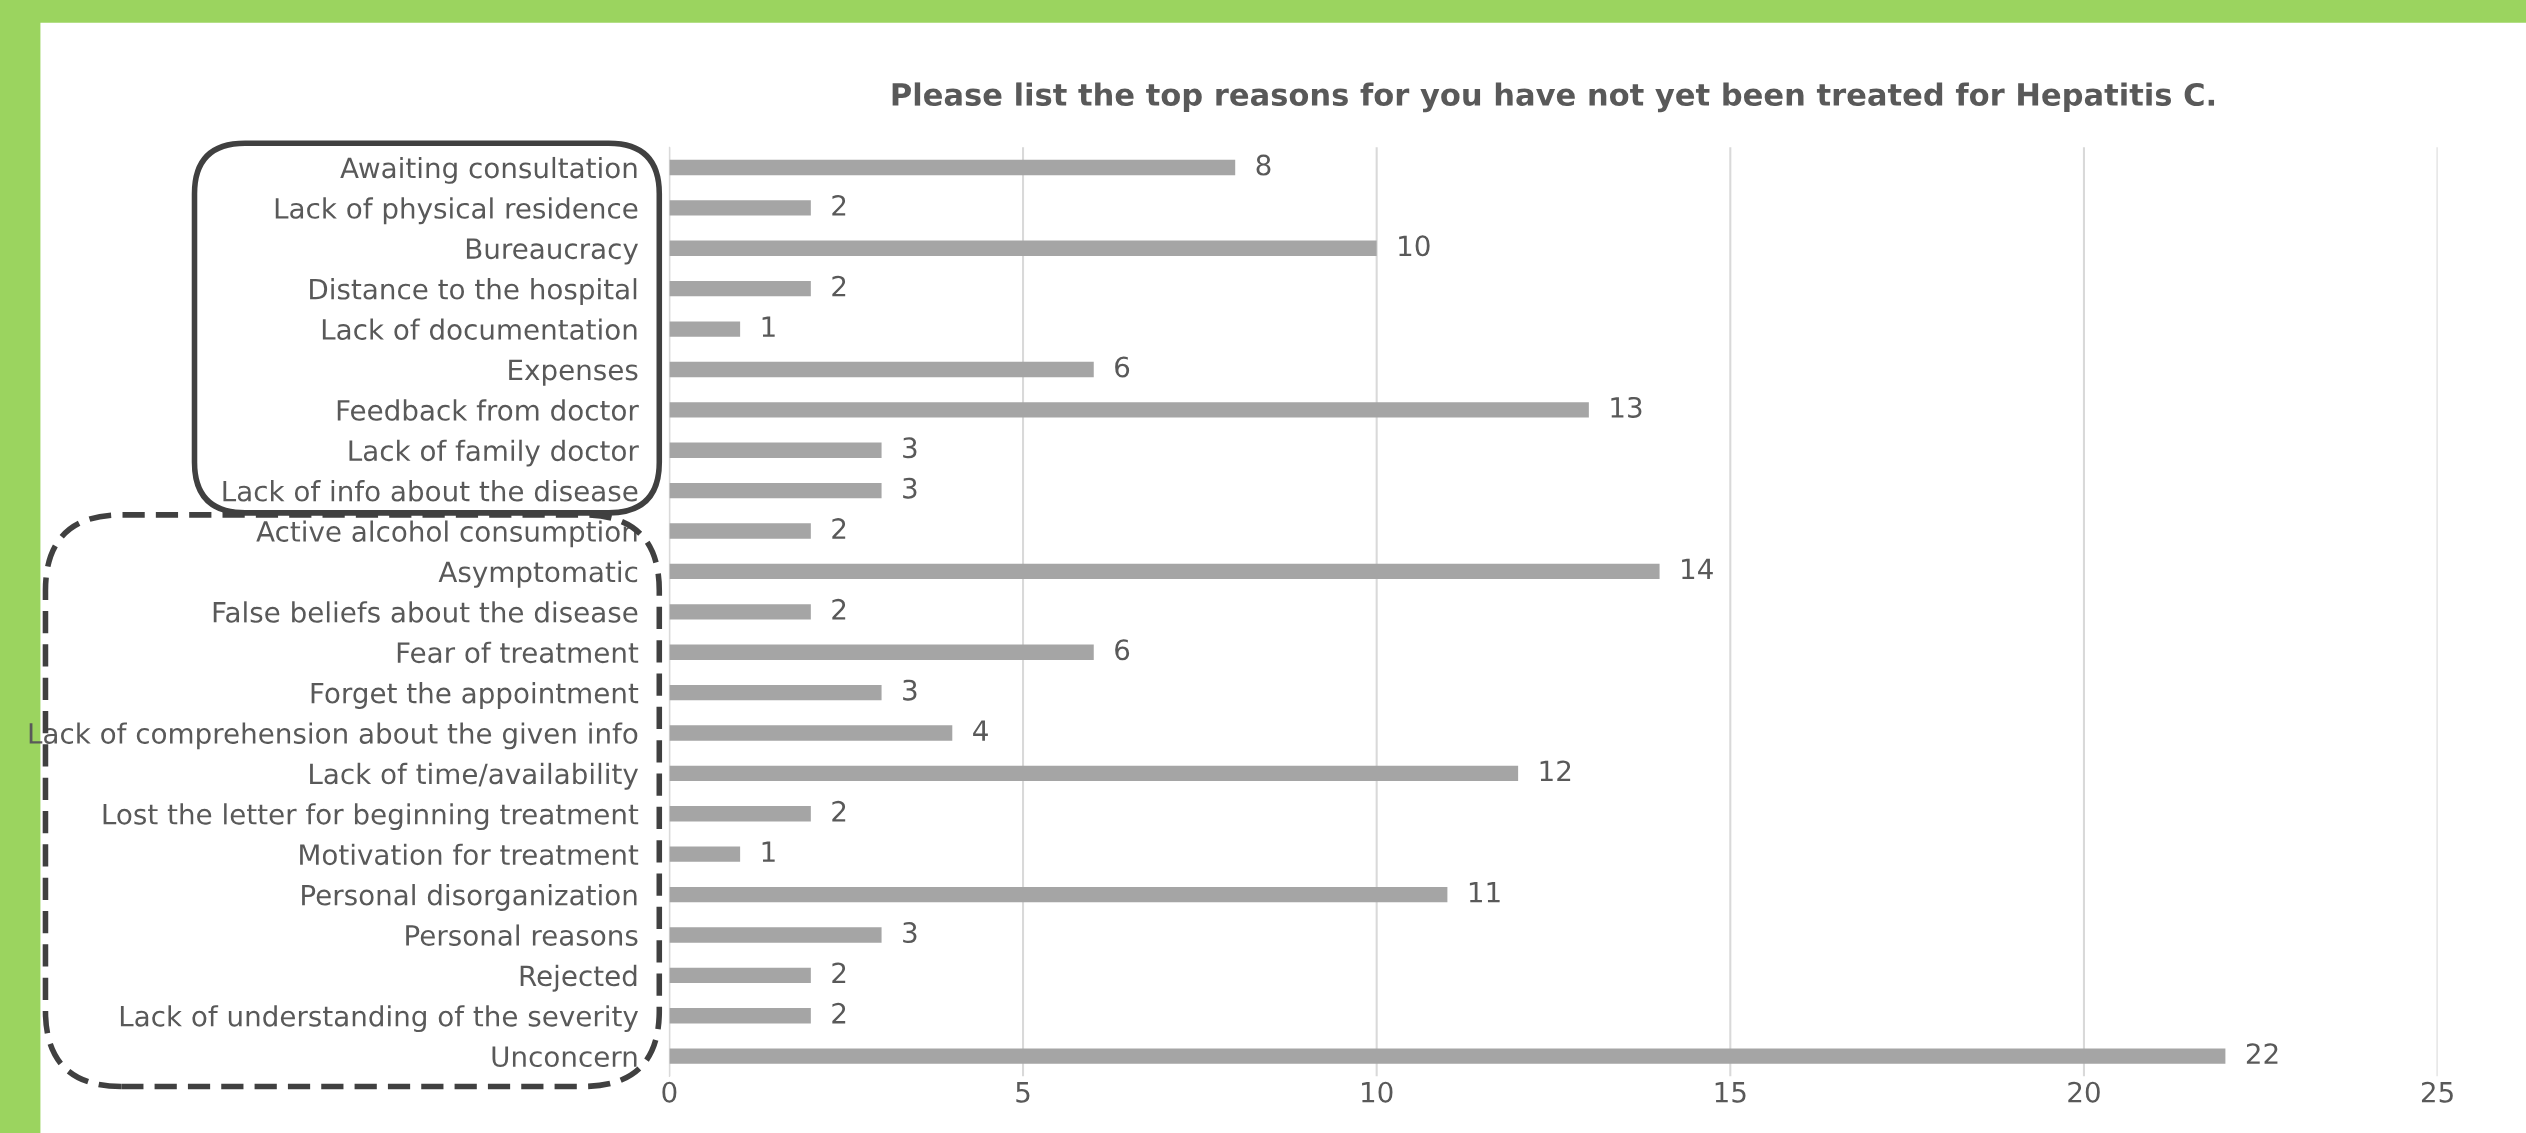 Image resolution: width=2526 pixels, height=1133 pixels. Describe the element at coordinates (1555, 771) in the screenshot. I see `data-label: 12` at that location.